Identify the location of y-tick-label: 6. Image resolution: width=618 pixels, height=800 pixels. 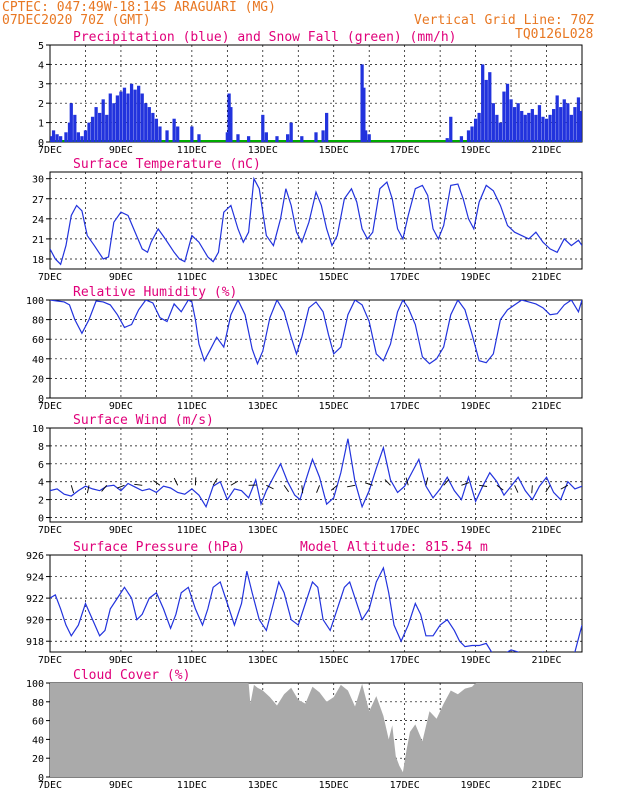
(41, 465).